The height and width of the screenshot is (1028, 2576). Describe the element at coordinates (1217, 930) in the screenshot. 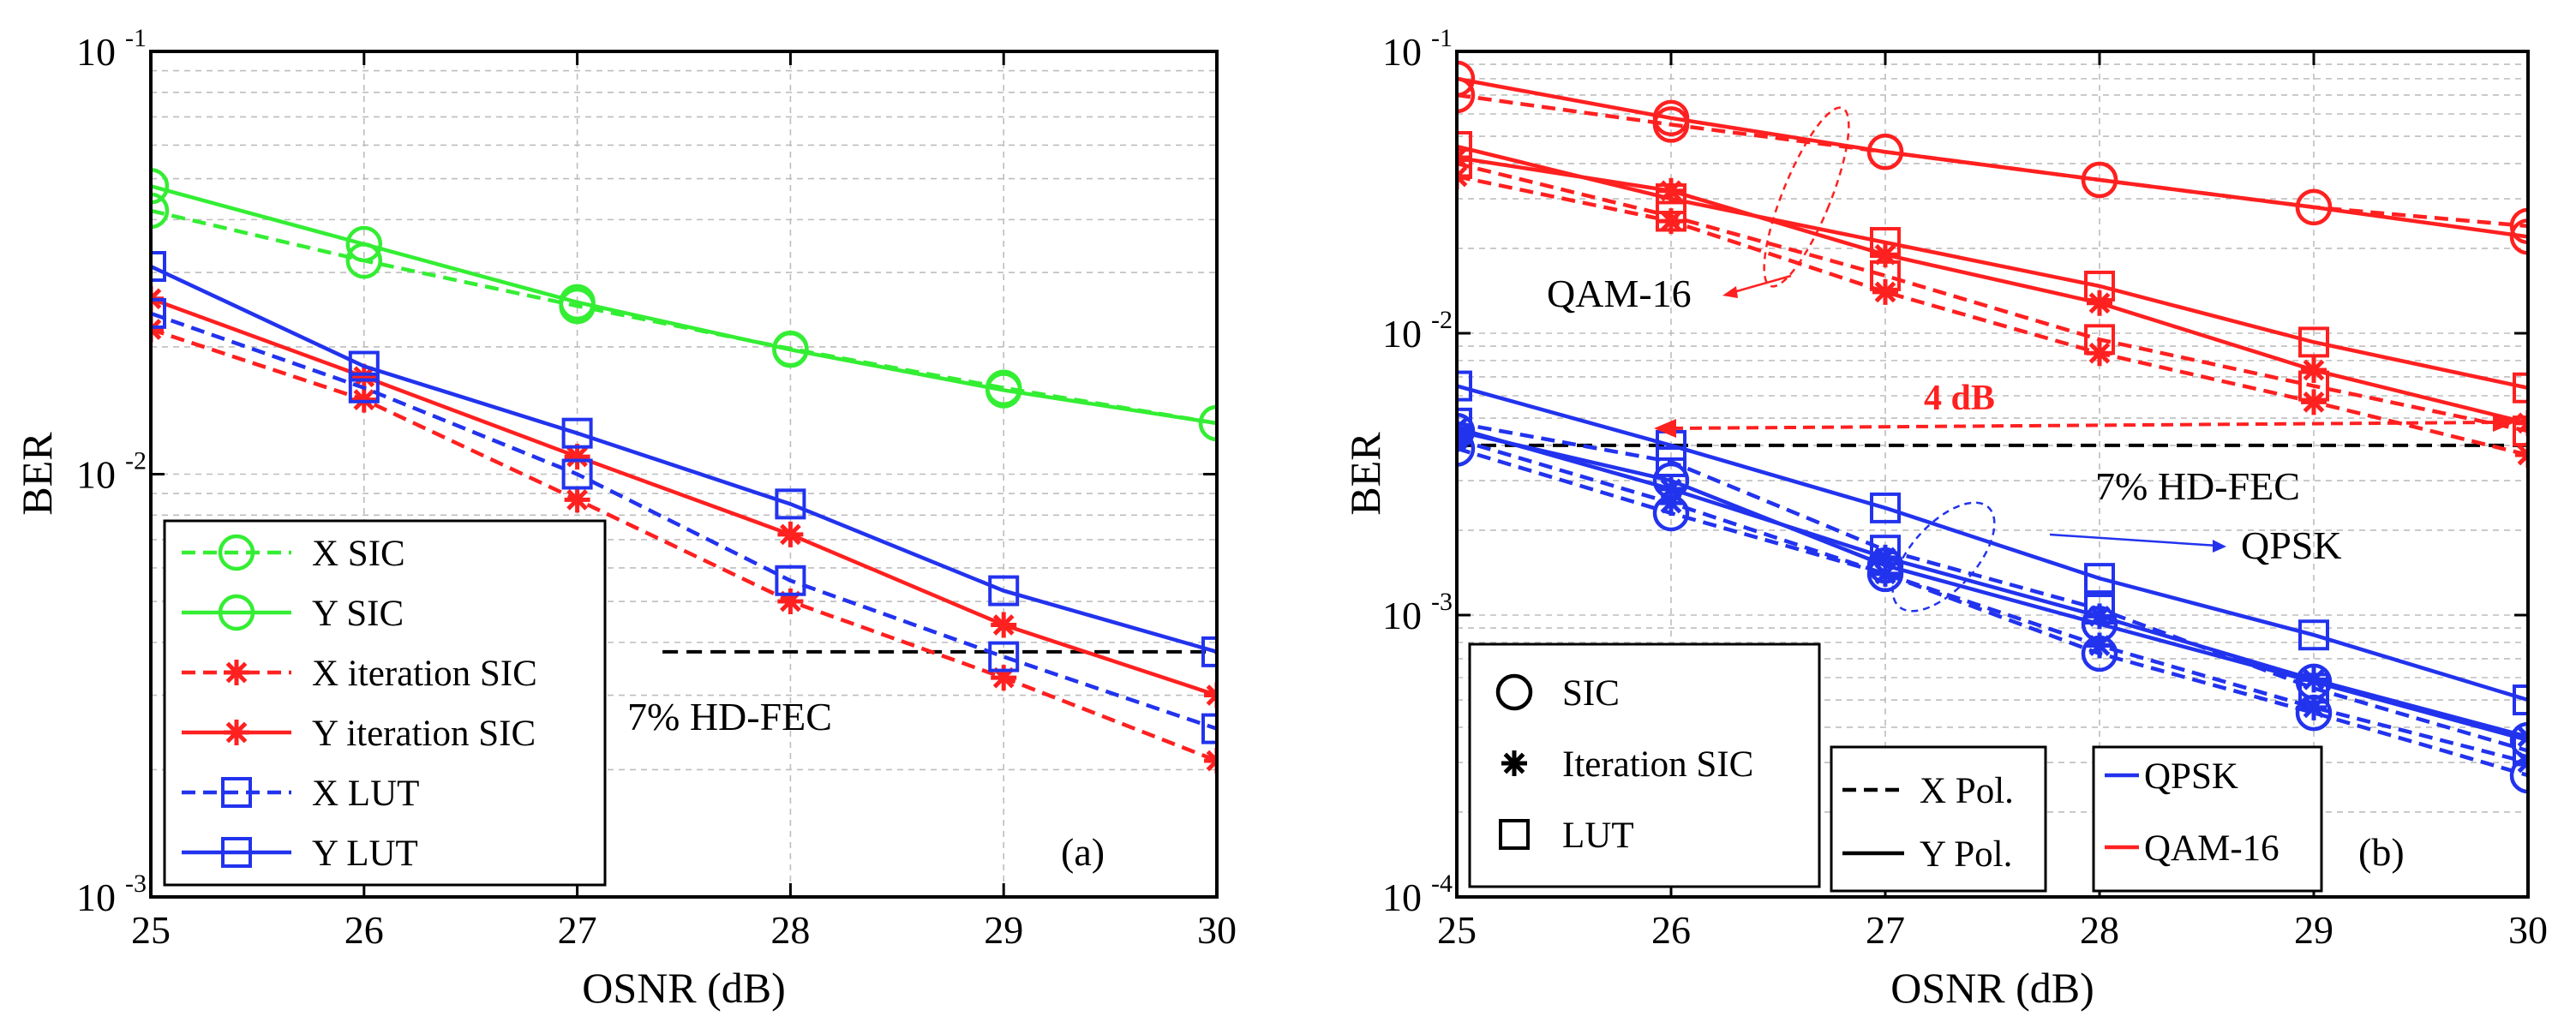

I see `panel-a-xtick-label: 30` at that location.